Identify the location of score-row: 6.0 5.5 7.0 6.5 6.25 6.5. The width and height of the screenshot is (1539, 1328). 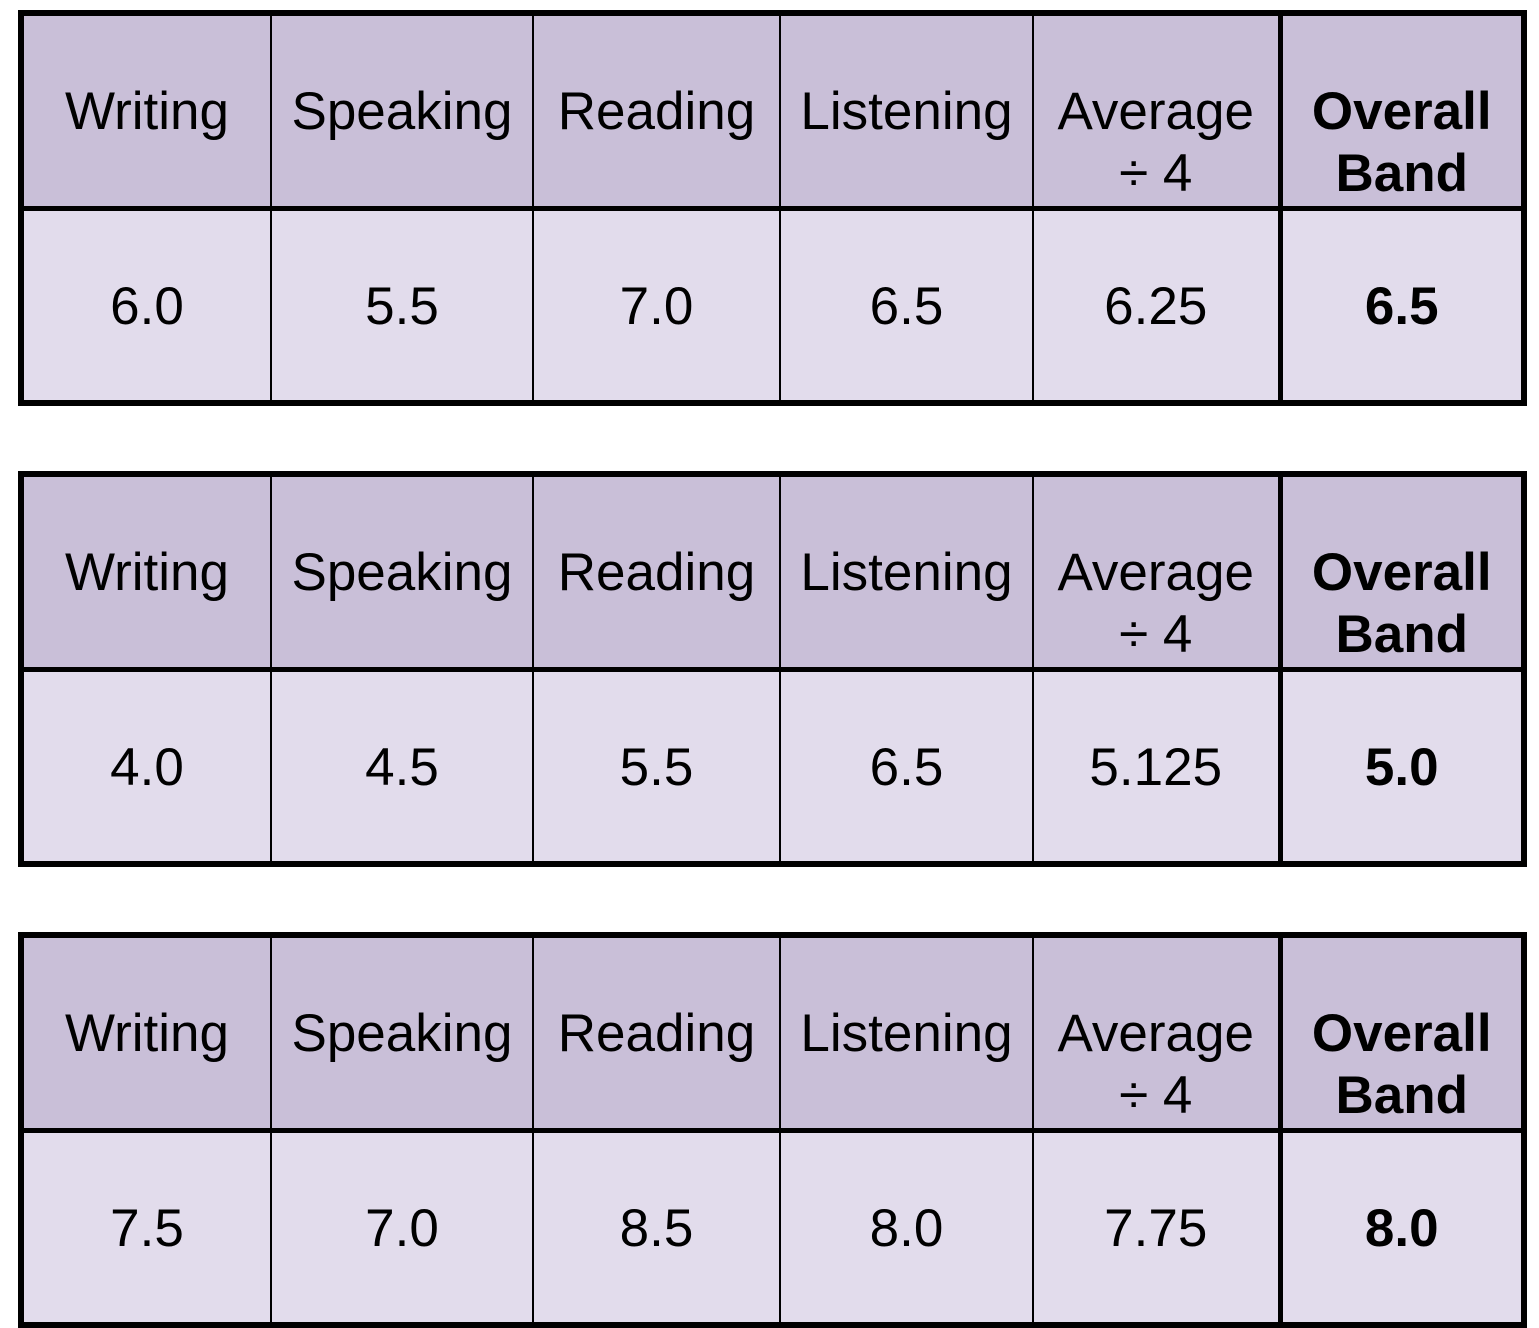
(772, 305).